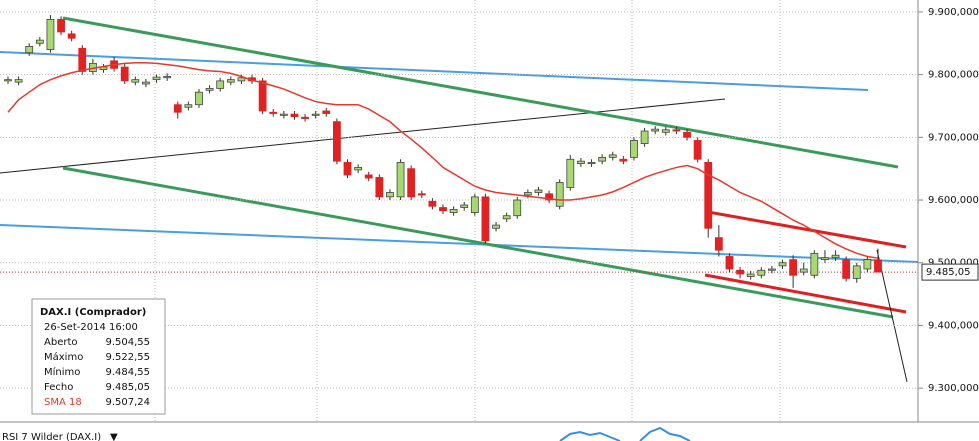 The image size is (979, 441). Describe the element at coordinates (127, 357) in the screenshot. I see `info-value: 9.522,55` at that location.